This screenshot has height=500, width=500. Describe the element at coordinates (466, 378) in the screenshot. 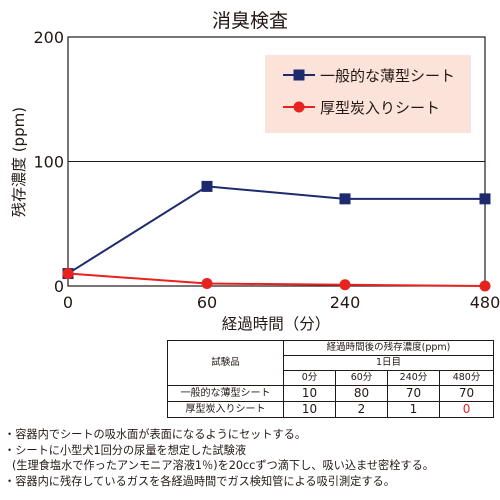

I see `table-column-header: 480分` at that location.